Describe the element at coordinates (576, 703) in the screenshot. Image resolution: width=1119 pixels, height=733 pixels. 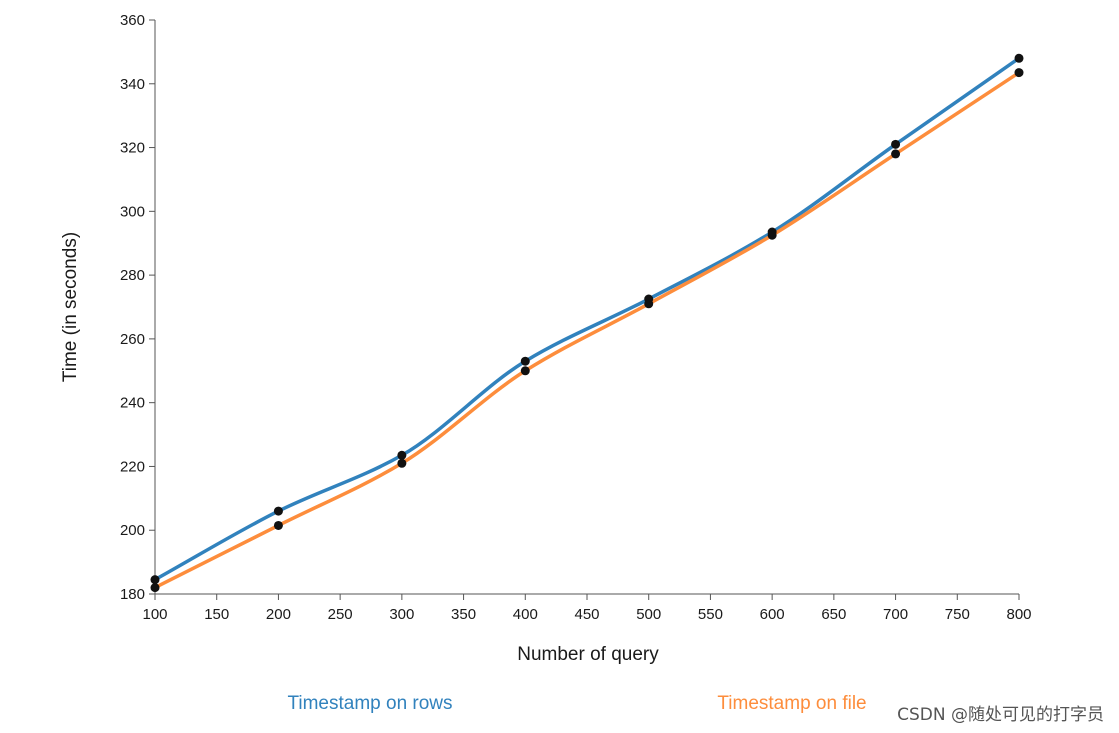
I see `legend: Timestamp on rows Timestamp on file` at that location.